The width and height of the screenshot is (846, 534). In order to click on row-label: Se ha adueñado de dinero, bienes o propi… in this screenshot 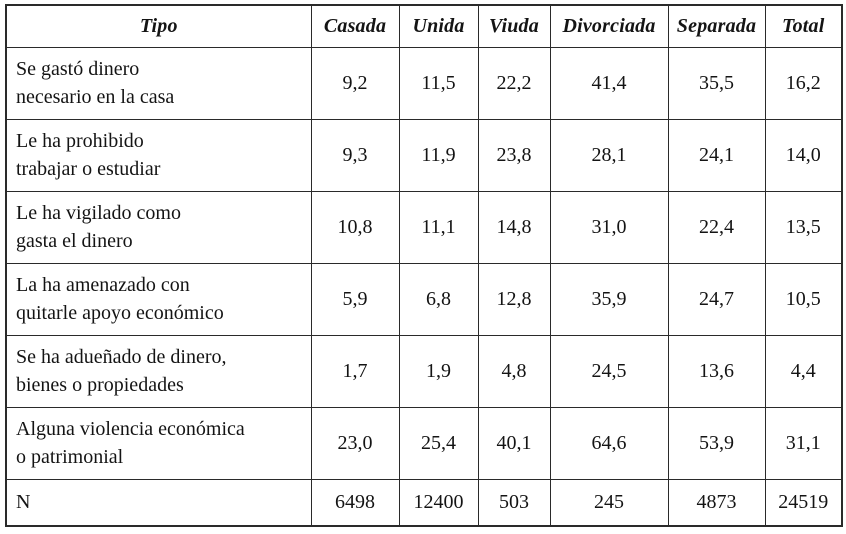, I will do `click(158, 371)`.